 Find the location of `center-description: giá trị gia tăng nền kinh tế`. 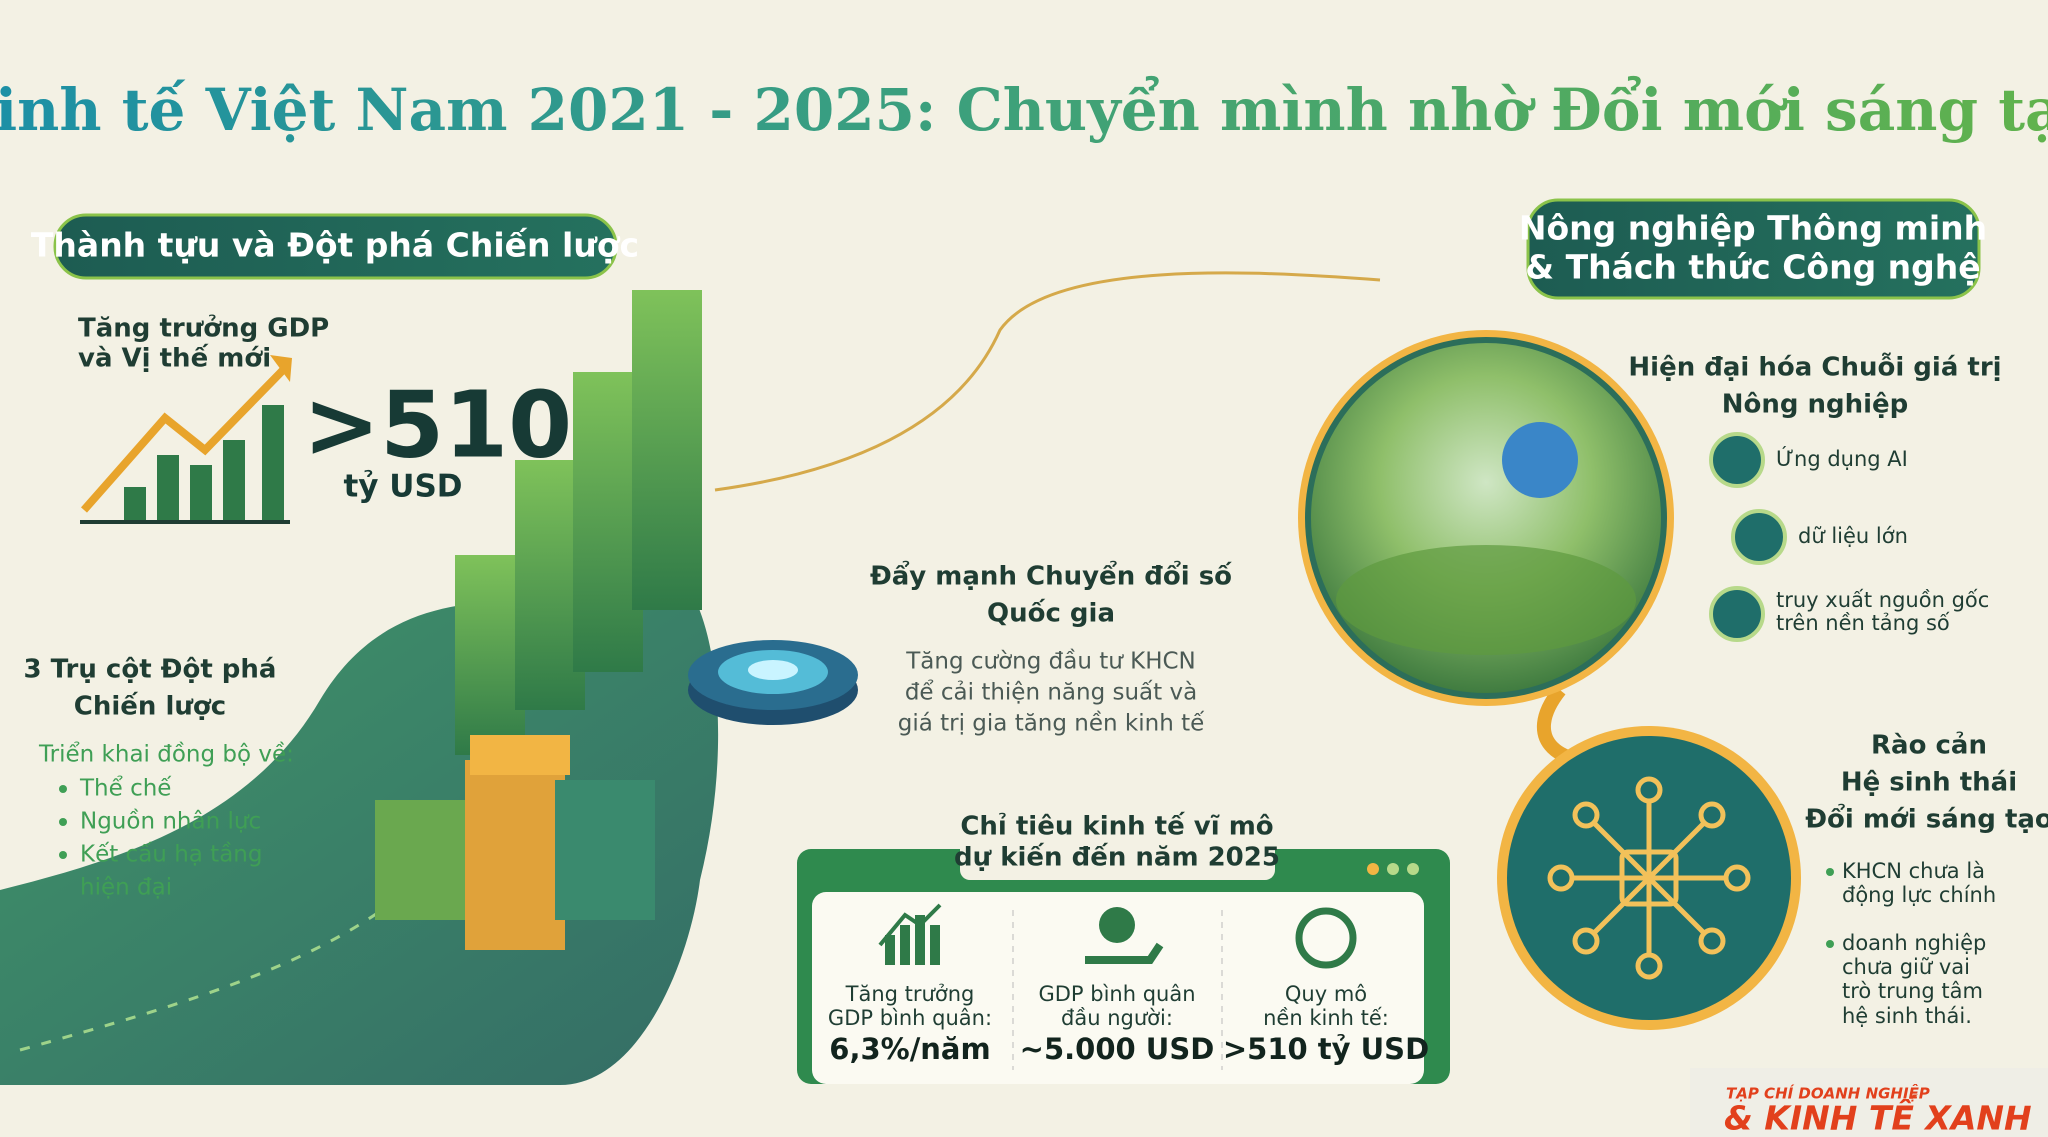

center-description: giá trị gia tăng nền kinh tế is located at coordinates (1051, 724).